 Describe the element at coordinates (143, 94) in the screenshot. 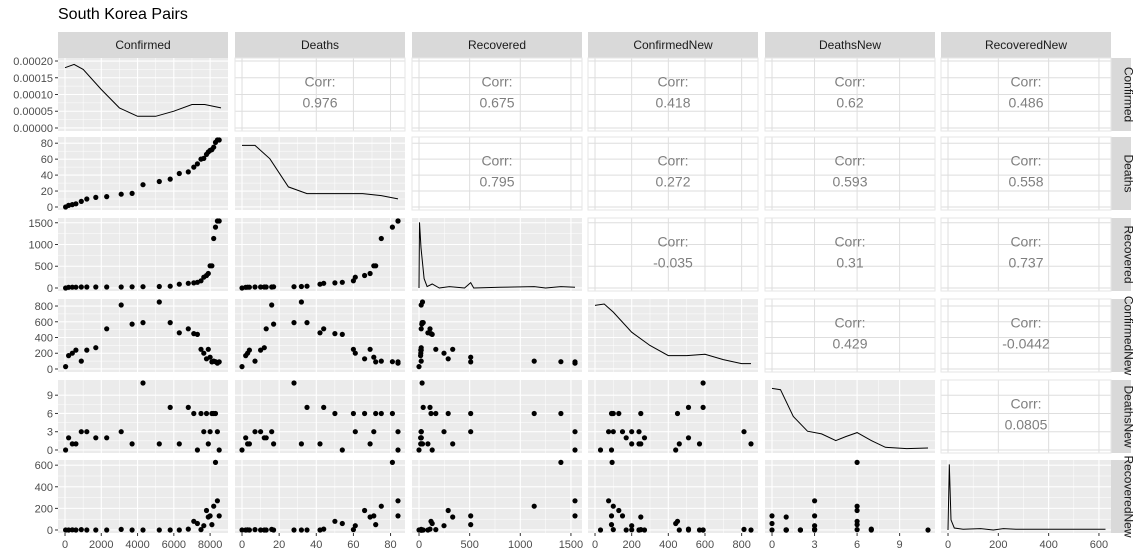

I see `panel-r0-c0` at that location.